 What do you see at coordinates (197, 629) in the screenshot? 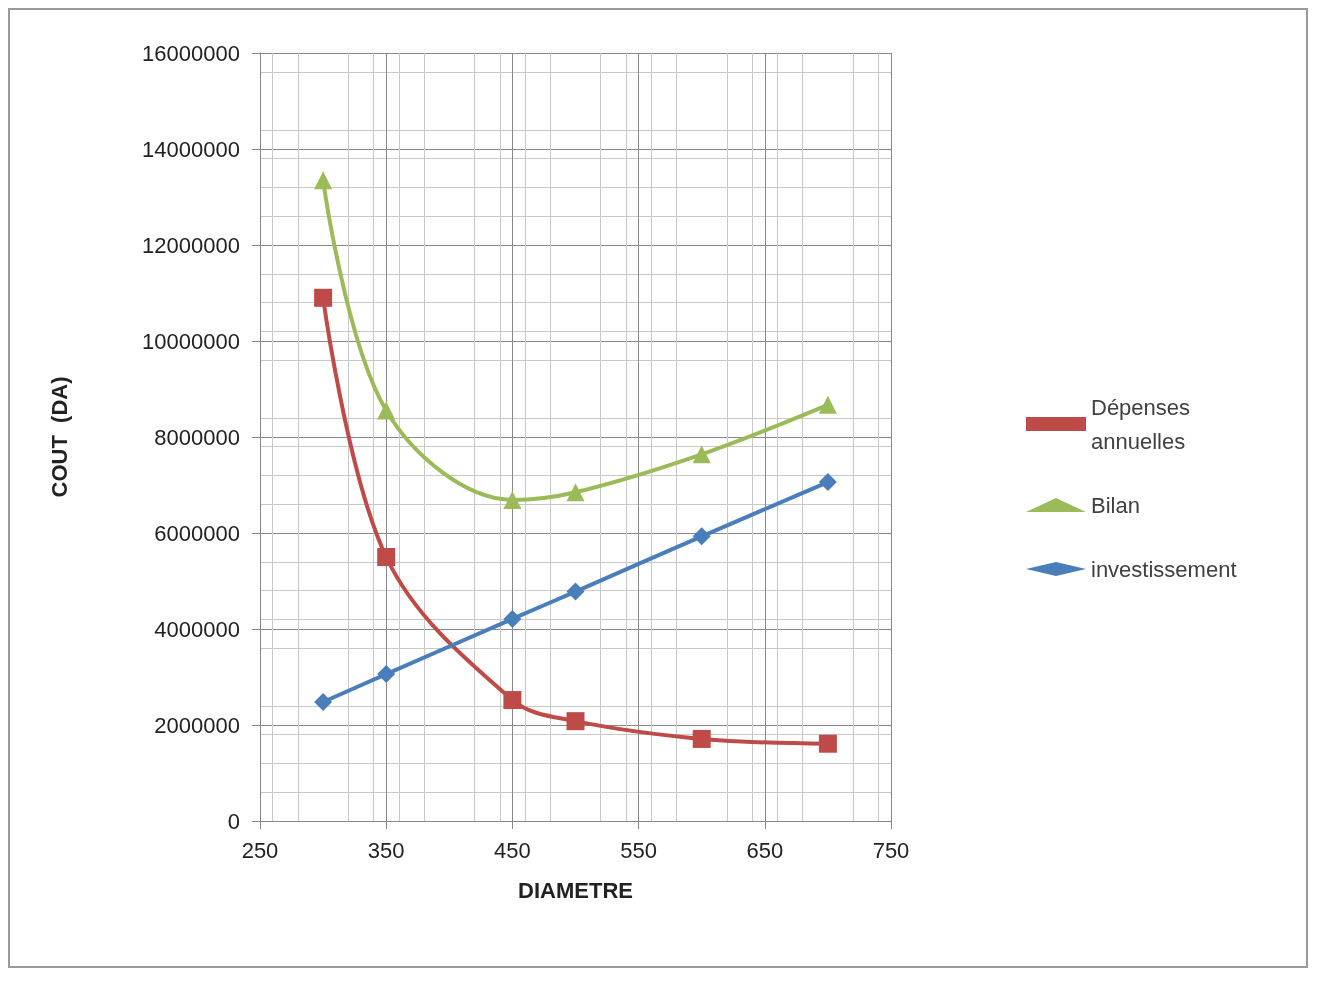
I see `y-tick-label: 4000000` at bounding box center [197, 629].